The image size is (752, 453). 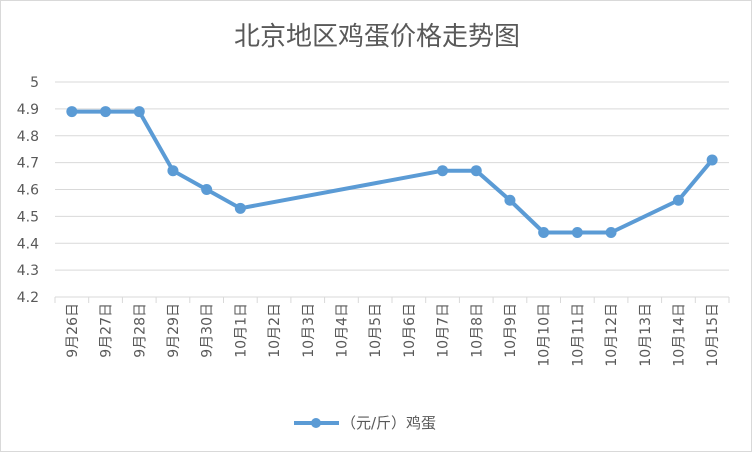 I want to click on x-tick-label: 10月2日, so click(x=275, y=330).